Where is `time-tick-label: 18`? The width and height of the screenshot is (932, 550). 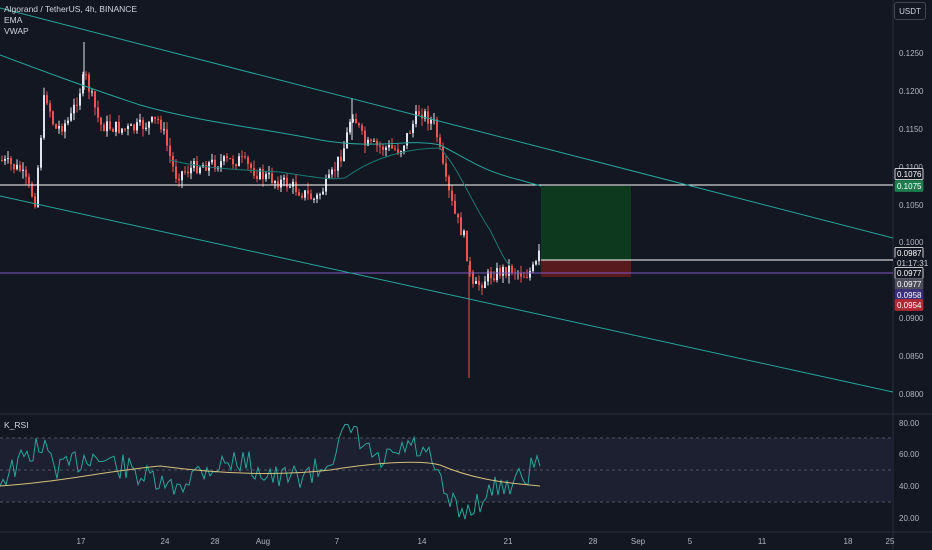
time-tick-label: 18 is located at coordinates (848, 541).